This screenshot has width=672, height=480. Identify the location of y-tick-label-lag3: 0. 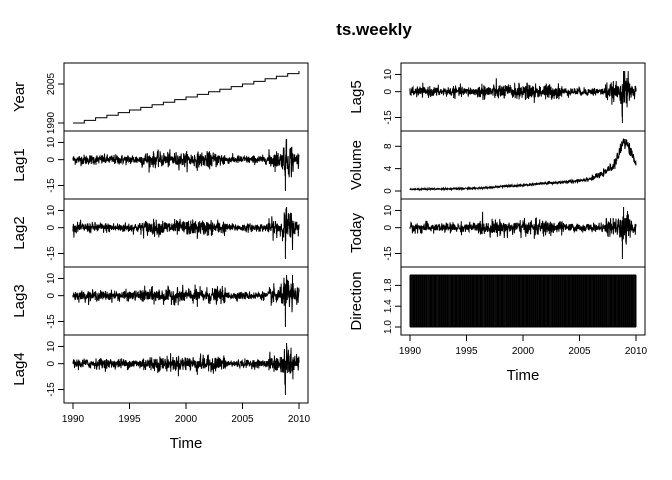
(51, 295).